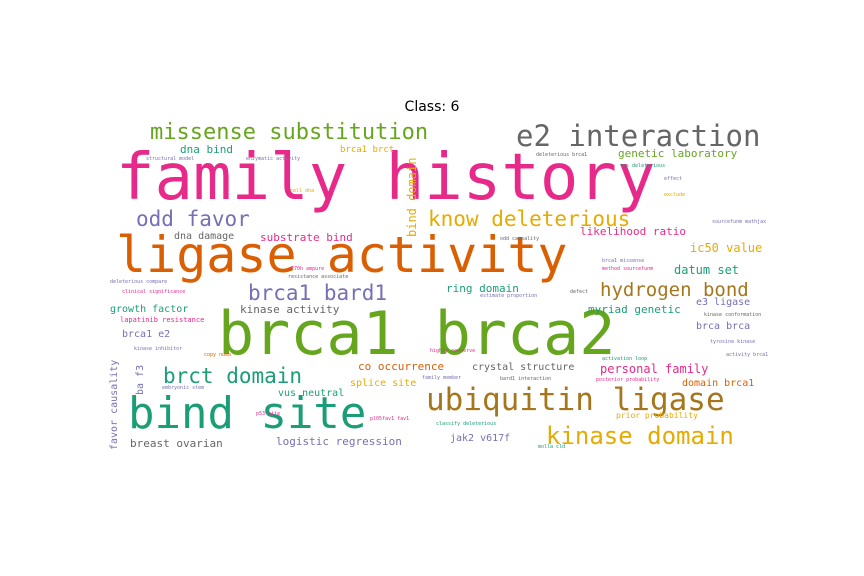 This screenshot has width=864, height=576. Describe the element at coordinates (480, 438) in the screenshot. I see `word-jak2-v617f: jak2 v617f` at that location.